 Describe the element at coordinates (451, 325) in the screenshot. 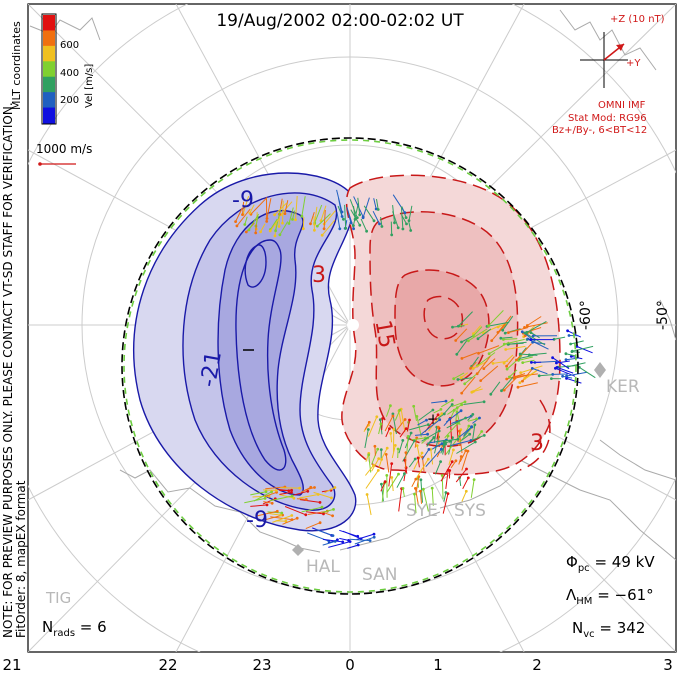

I see `positive-convection-cell: +` at that location.